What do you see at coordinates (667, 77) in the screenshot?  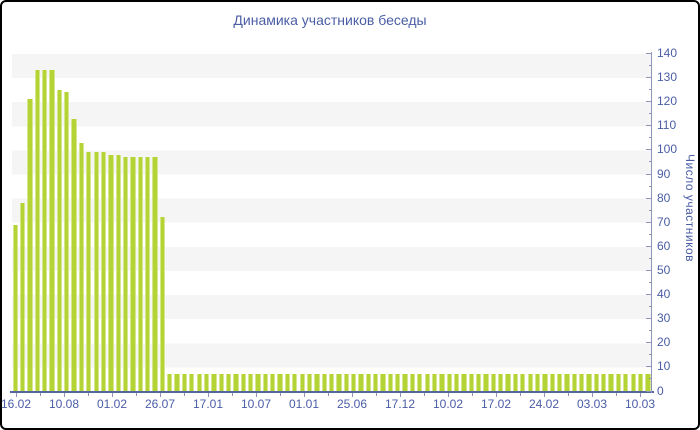 I see `y-tick-label: 130` at bounding box center [667, 77].